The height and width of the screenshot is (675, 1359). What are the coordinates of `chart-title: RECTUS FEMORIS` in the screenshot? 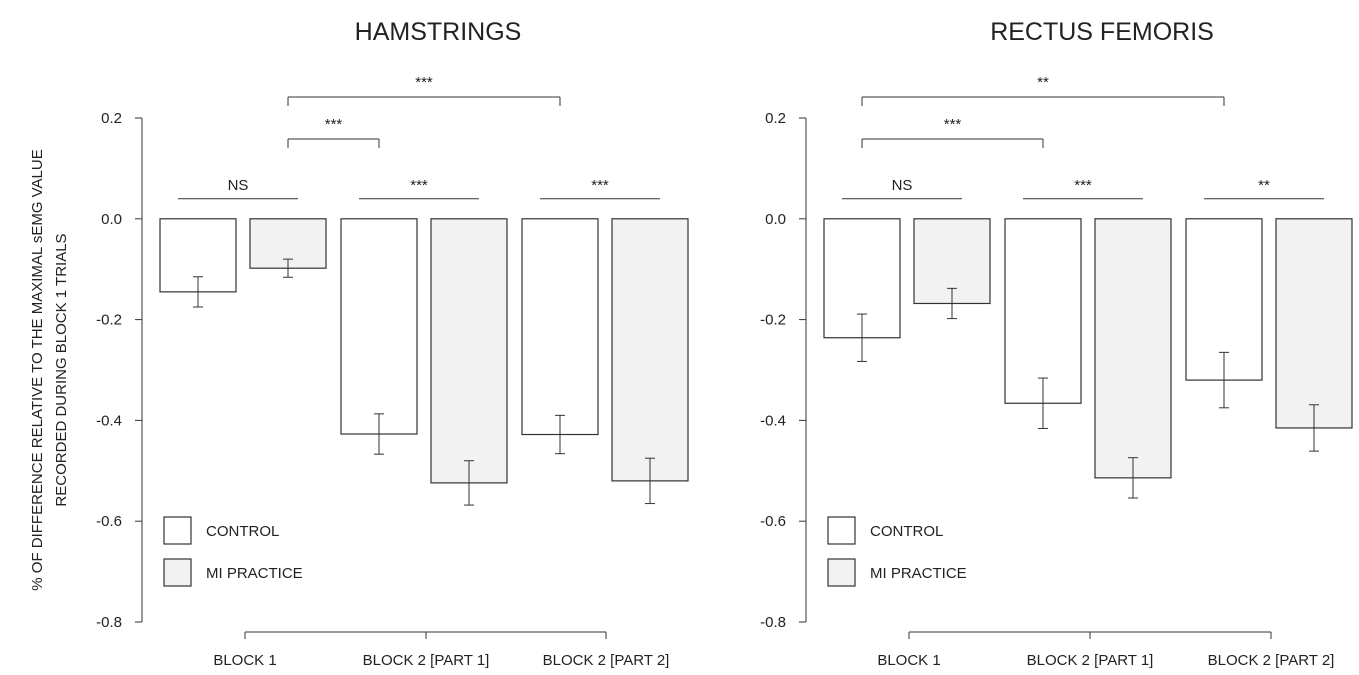 It's located at (1102, 32).